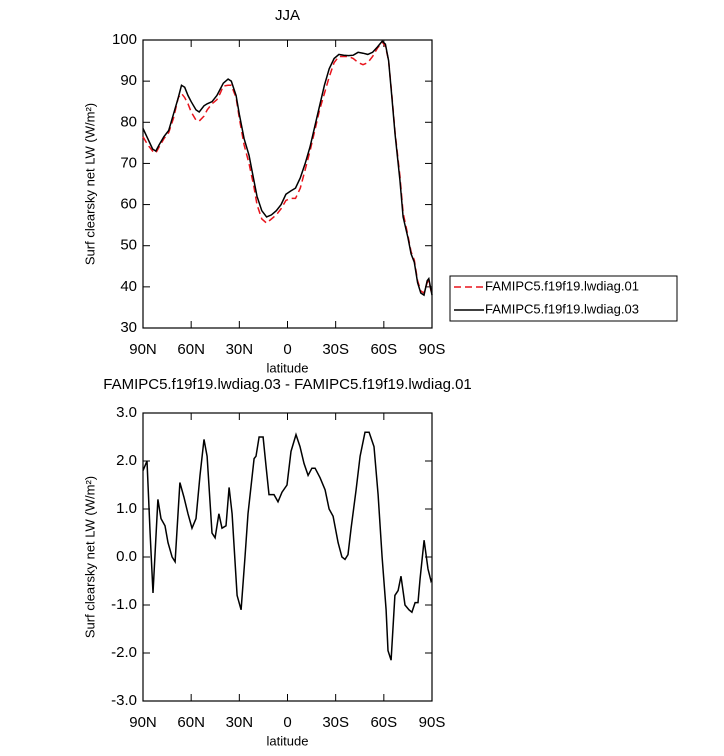  Describe the element at coordinates (128, 327) in the screenshot. I see `y-tick-label: 30` at that location.